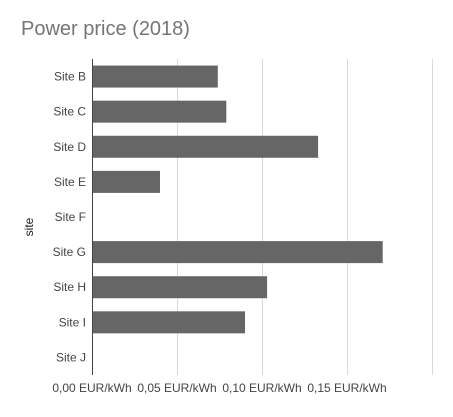 Image resolution: width=453 pixels, height=417 pixels. I want to click on y-tick-label: Site G, so click(69, 252).